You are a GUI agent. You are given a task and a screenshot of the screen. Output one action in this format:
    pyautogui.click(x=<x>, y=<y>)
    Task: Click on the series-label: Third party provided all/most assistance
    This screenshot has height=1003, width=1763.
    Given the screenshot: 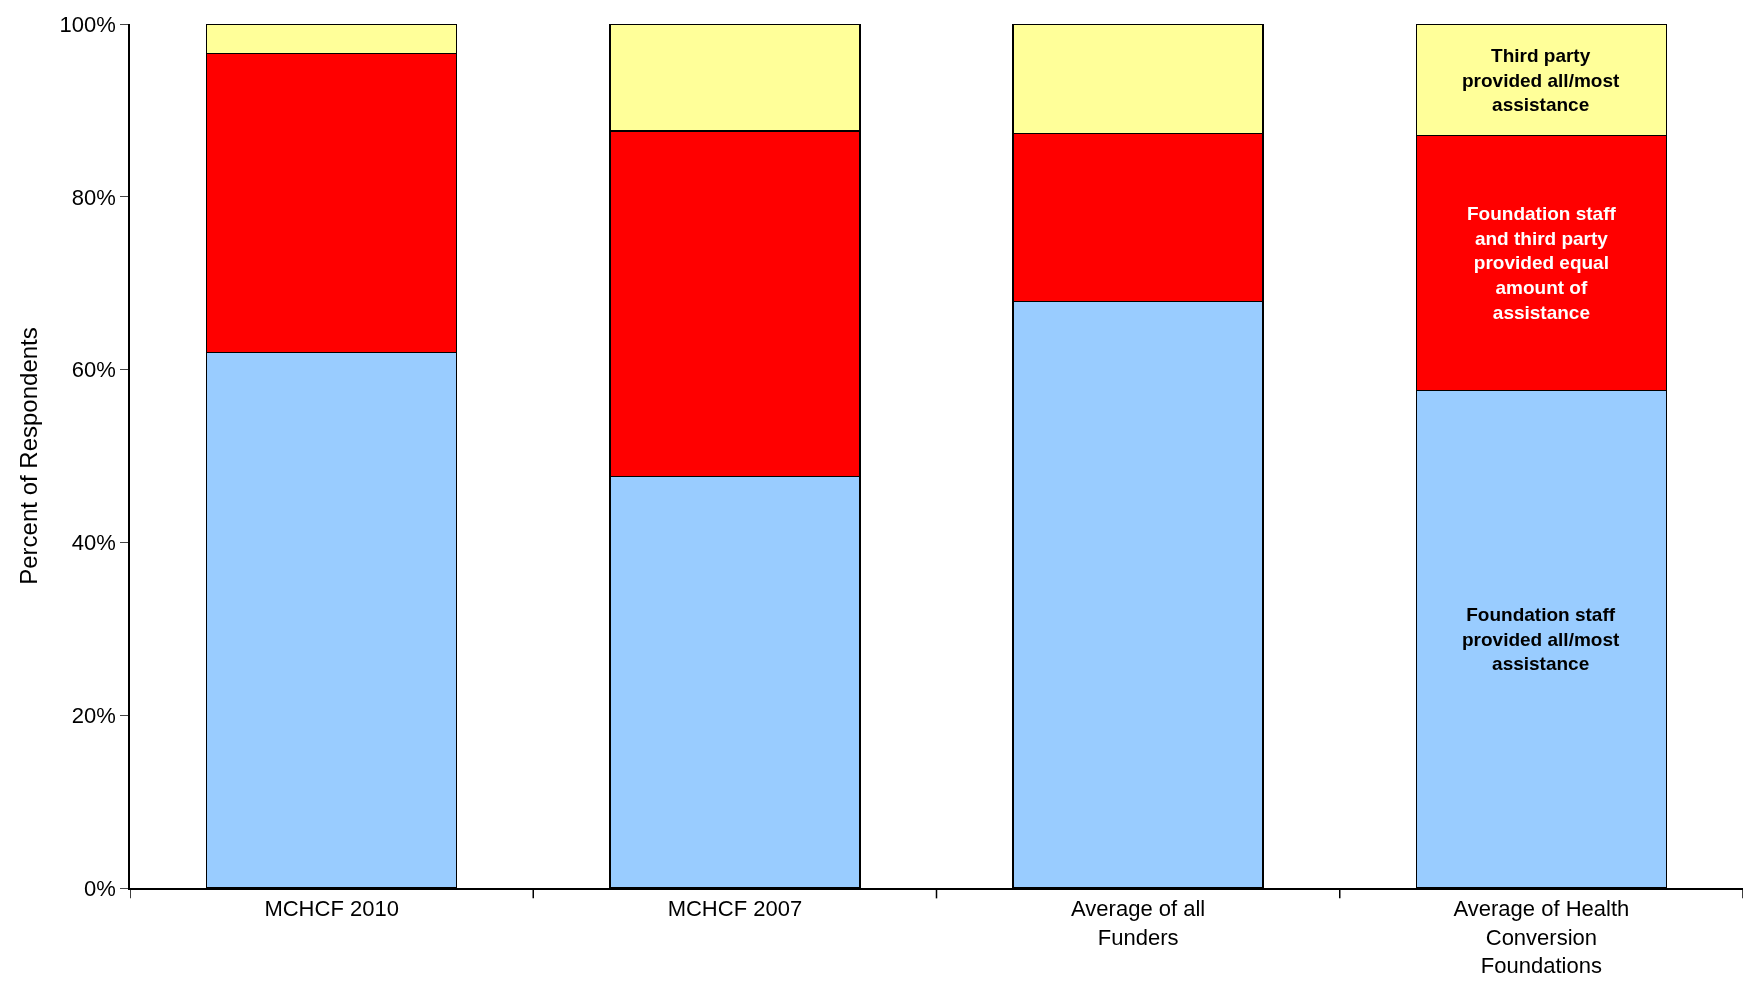 What is the action you would take?
    pyautogui.click(x=1541, y=80)
    